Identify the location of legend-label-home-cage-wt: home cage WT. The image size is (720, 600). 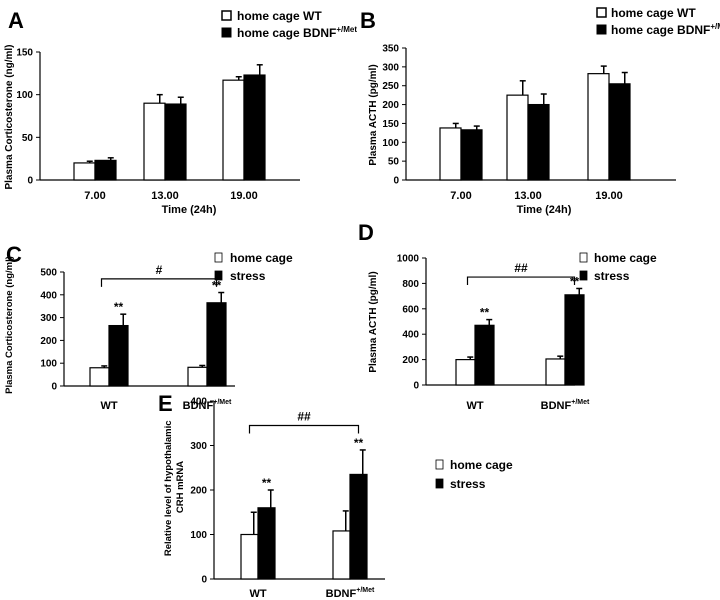
(279, 16).